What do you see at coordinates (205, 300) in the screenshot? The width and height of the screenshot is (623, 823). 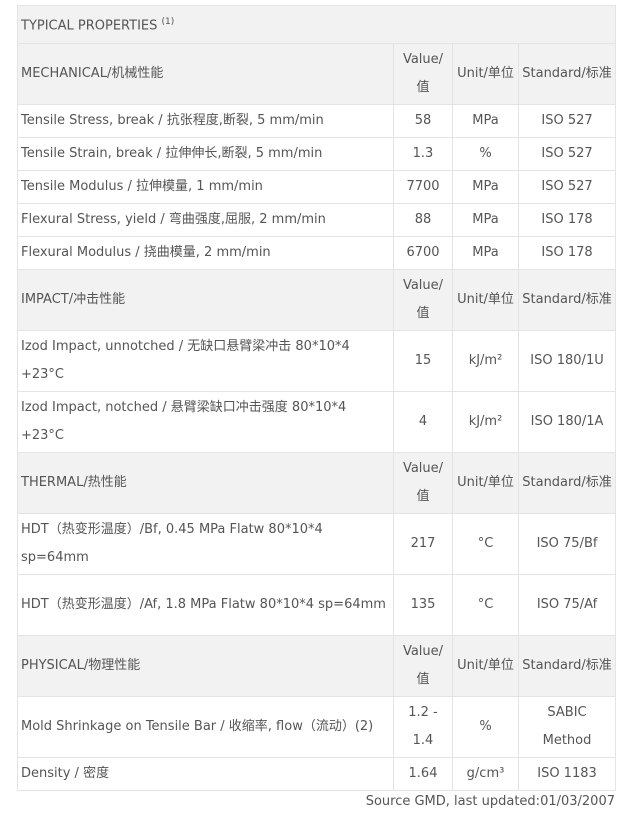 I see `section-name: IMPACT/冲击性能` at bounding box center [205, 300].